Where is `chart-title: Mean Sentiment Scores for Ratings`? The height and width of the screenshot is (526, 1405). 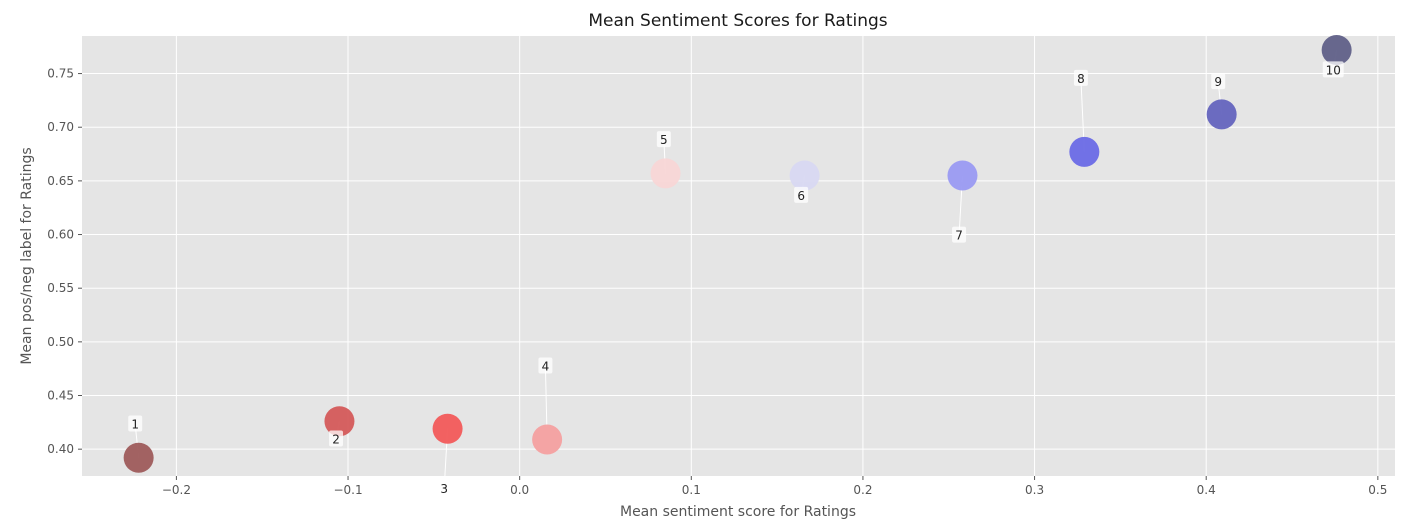
chart-title: Mean Sentiment Scores for Ratings is located at coordinates (737, 21).